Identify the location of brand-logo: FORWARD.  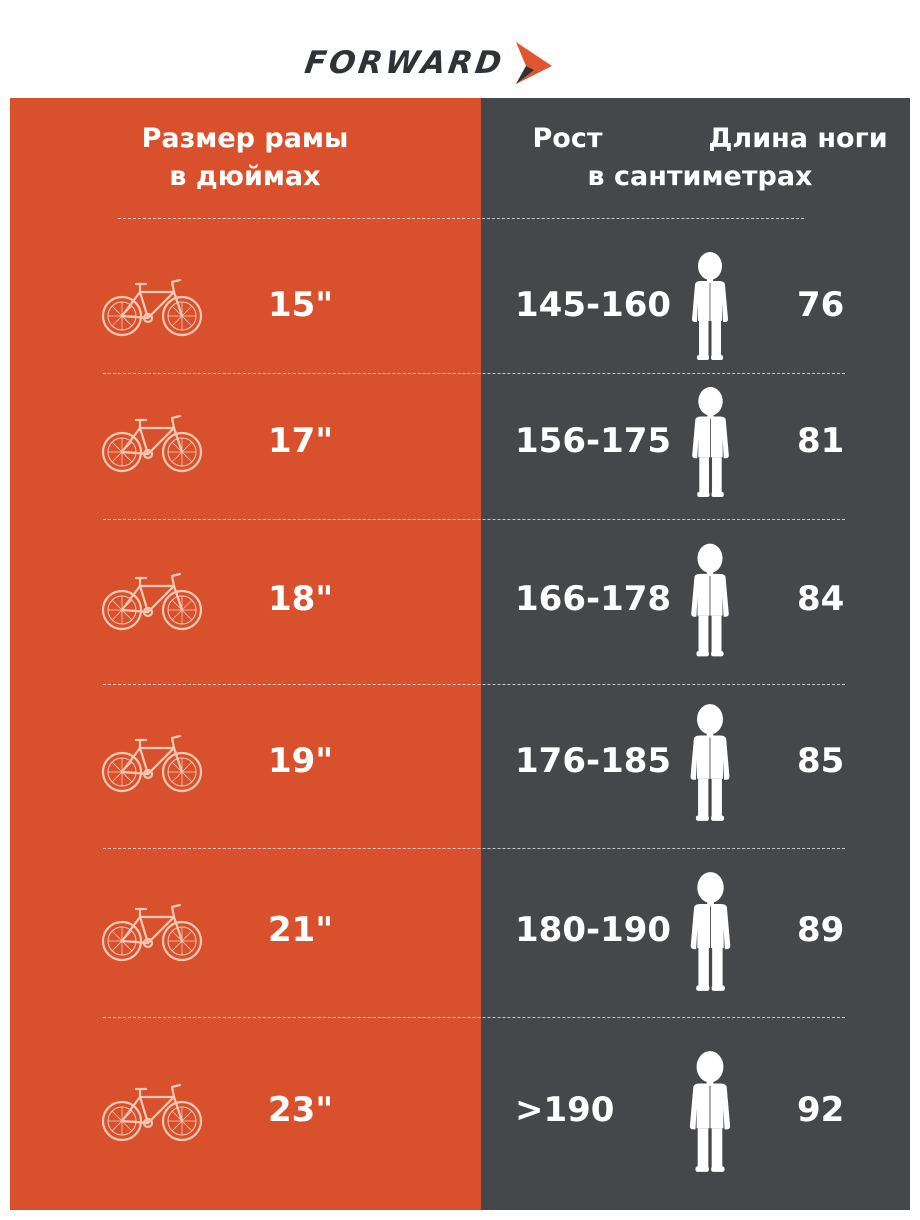
(428, 63).